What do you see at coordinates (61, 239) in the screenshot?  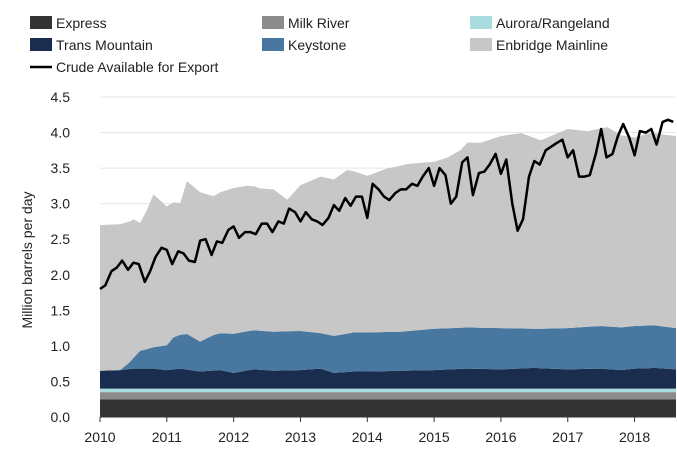 I see `y-tick-label: 2.5` at bounding box center [61, 239].